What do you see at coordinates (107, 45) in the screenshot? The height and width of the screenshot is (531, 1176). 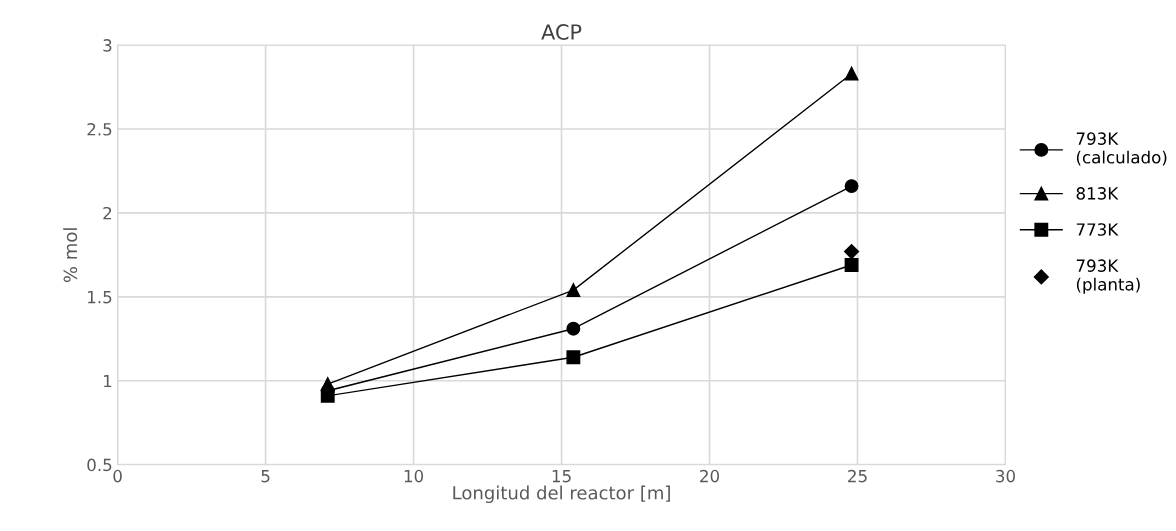 I see `y-tick-label: 3` at bounding box center [107, 45].